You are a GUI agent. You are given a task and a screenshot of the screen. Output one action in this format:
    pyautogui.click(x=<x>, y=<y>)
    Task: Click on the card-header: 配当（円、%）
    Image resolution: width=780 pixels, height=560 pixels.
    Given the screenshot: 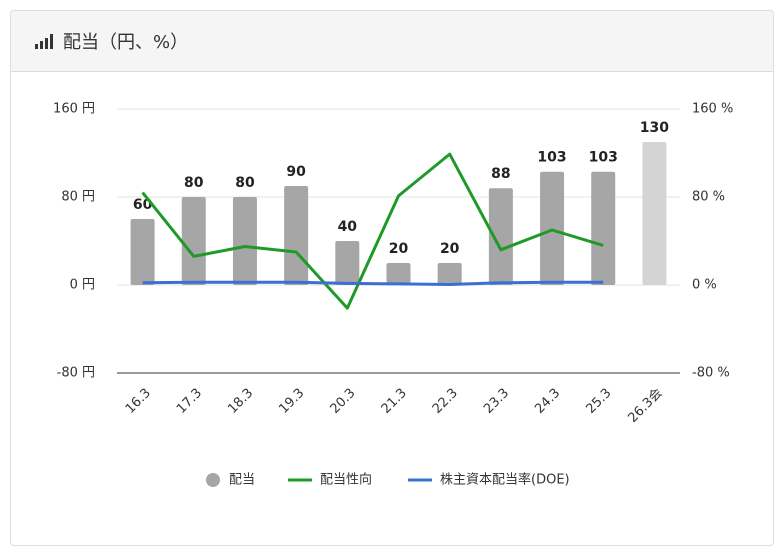 What is the action you would take?
    pyautogui.click(x=392, y=41)
    